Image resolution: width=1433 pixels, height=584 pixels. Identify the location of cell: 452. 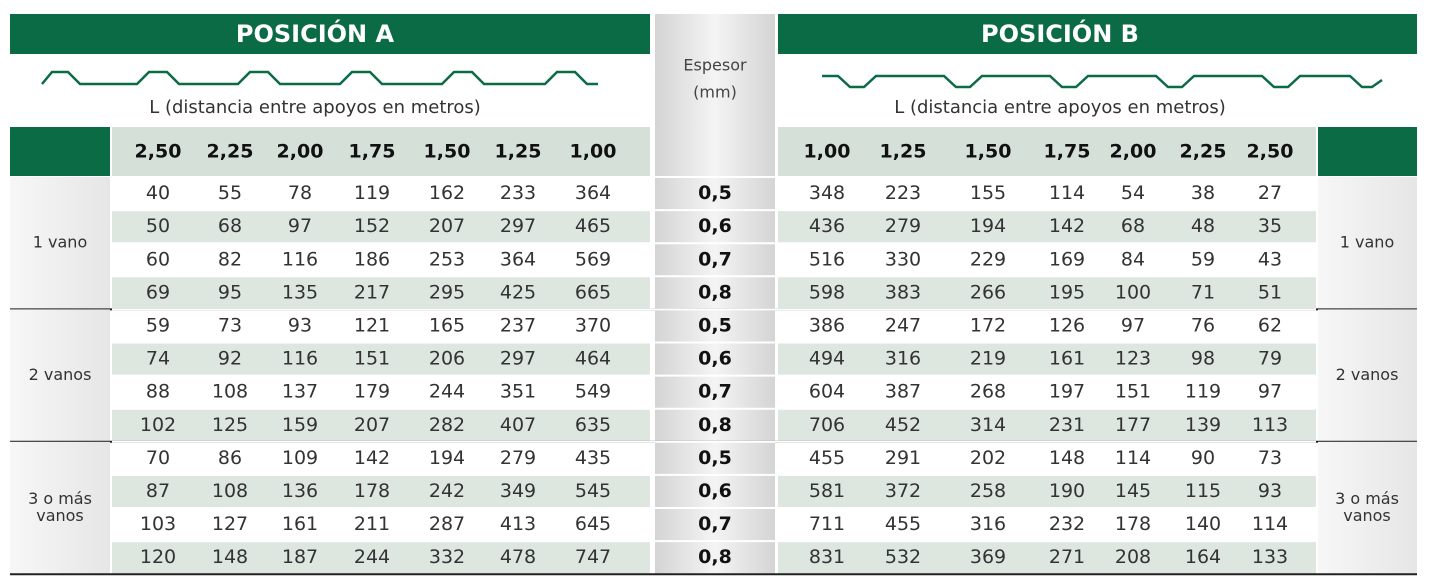
(903, 425).